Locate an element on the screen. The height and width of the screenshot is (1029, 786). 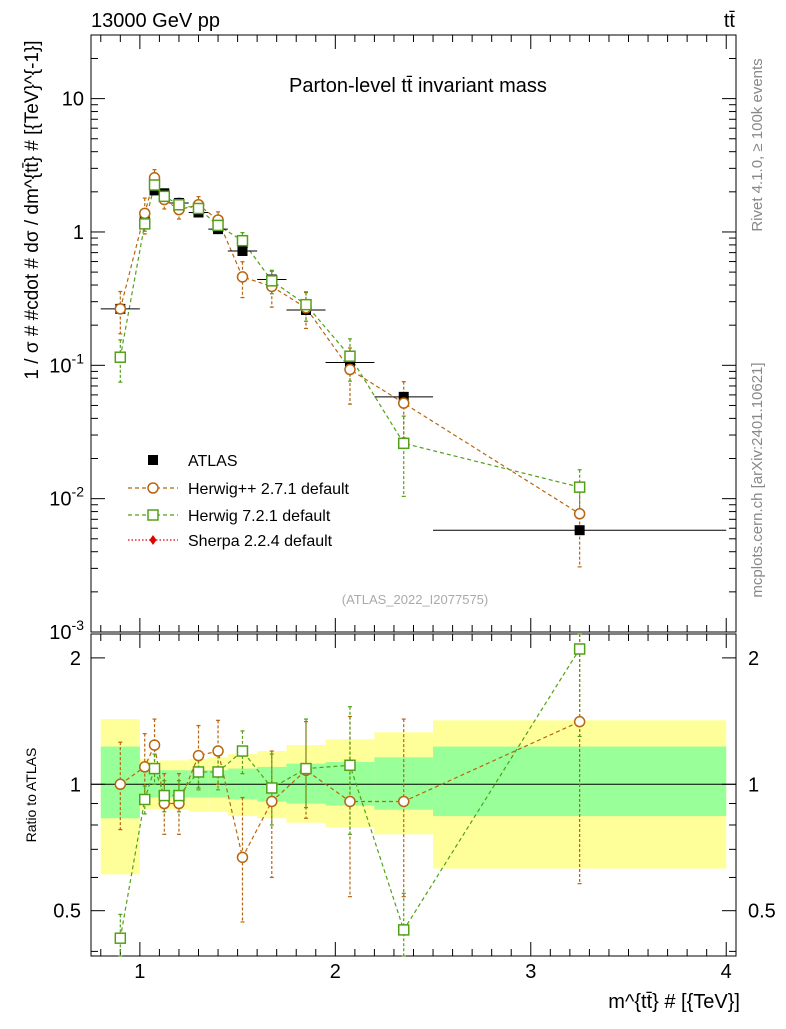
ratio-ytick-label-right: 2 is located at coordinates (753, 659).